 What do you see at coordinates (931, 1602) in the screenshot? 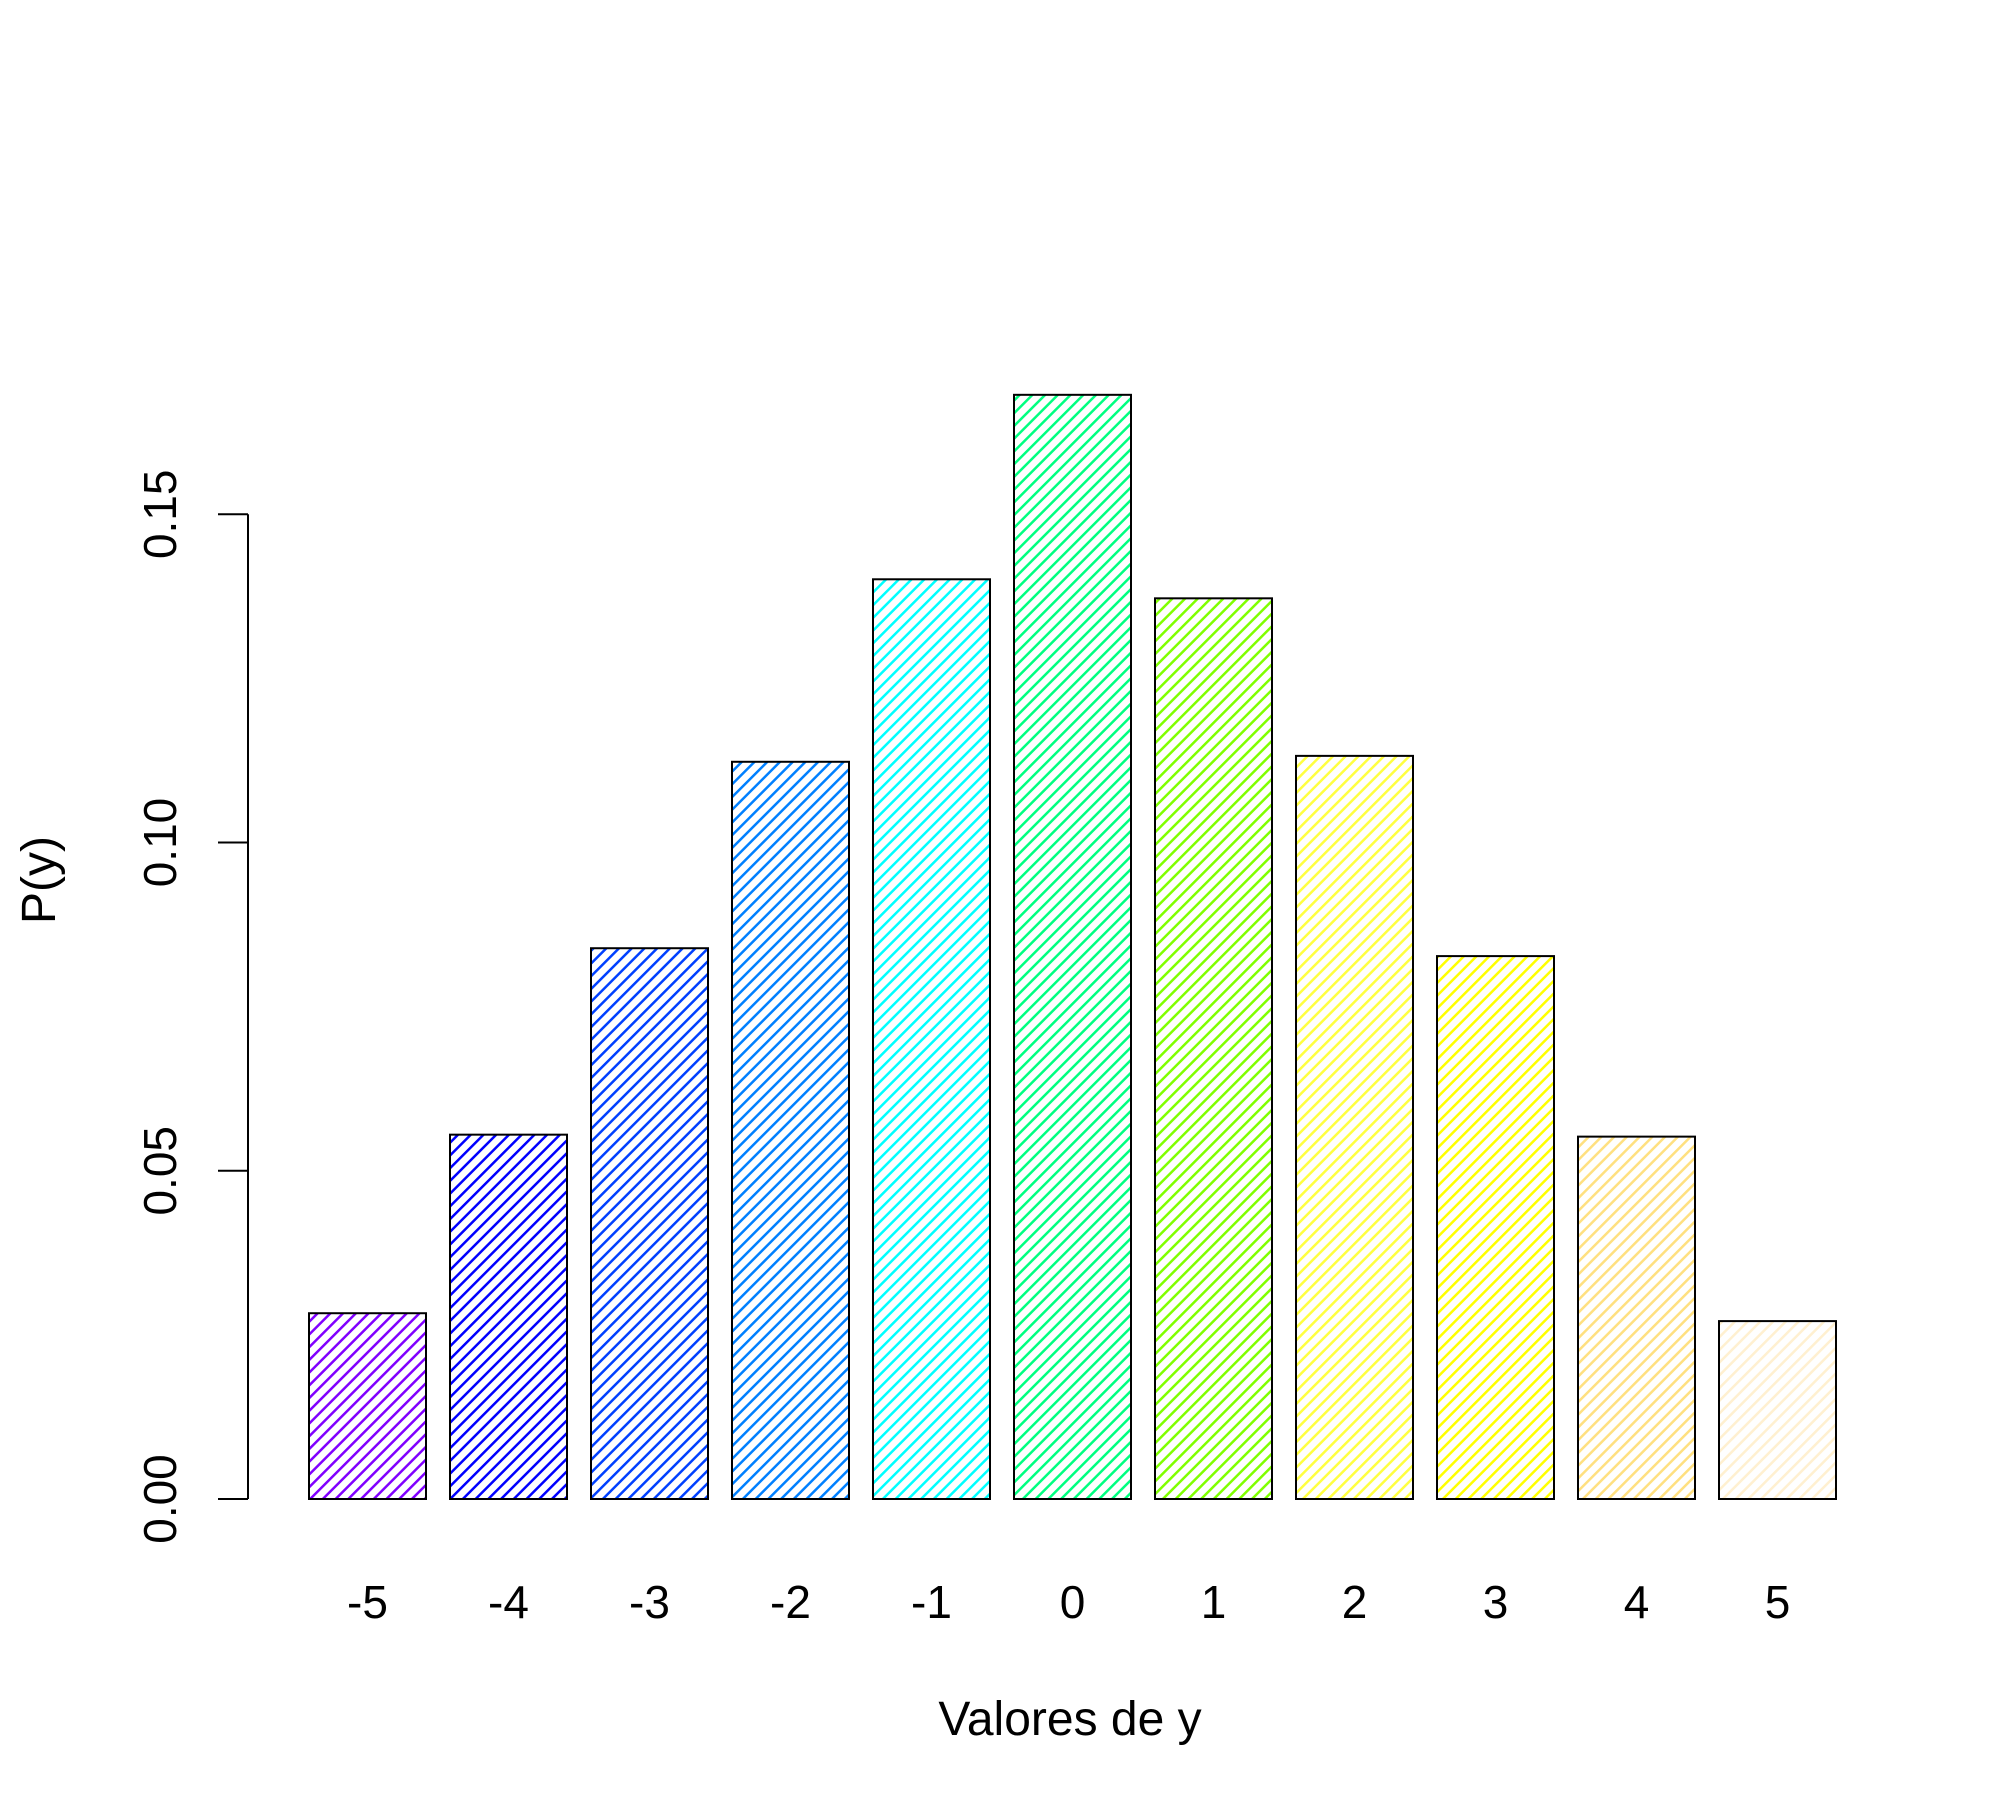
I see `x-tick-label: -1` at bounding box center [931, 1602].